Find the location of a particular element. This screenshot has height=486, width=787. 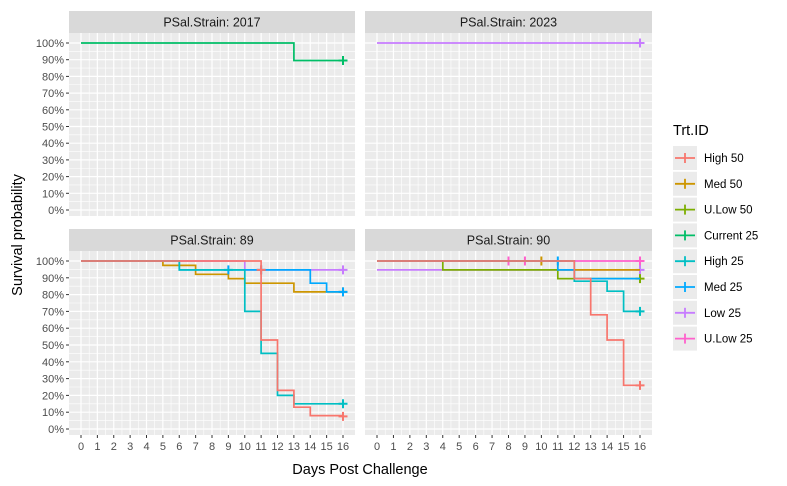

x-axis-title: Days Post Challenge is located at coordinates (359, 470).